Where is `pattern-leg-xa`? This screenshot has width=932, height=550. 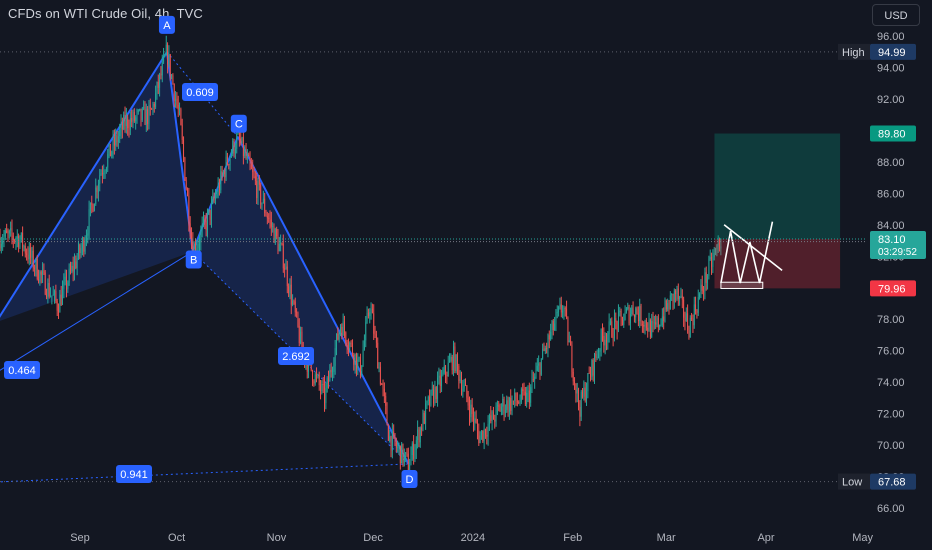 pattern-leg-xa is located at coordinates (84, 186).